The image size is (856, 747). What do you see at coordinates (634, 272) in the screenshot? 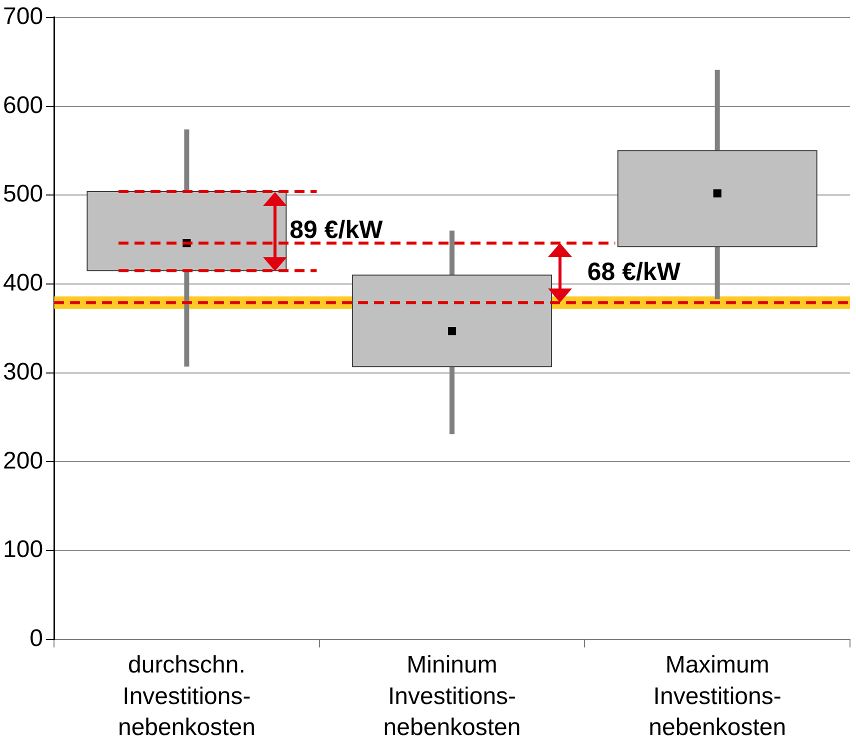
I see `annotation: 68 €/kW` at bounding box center [634, 272].